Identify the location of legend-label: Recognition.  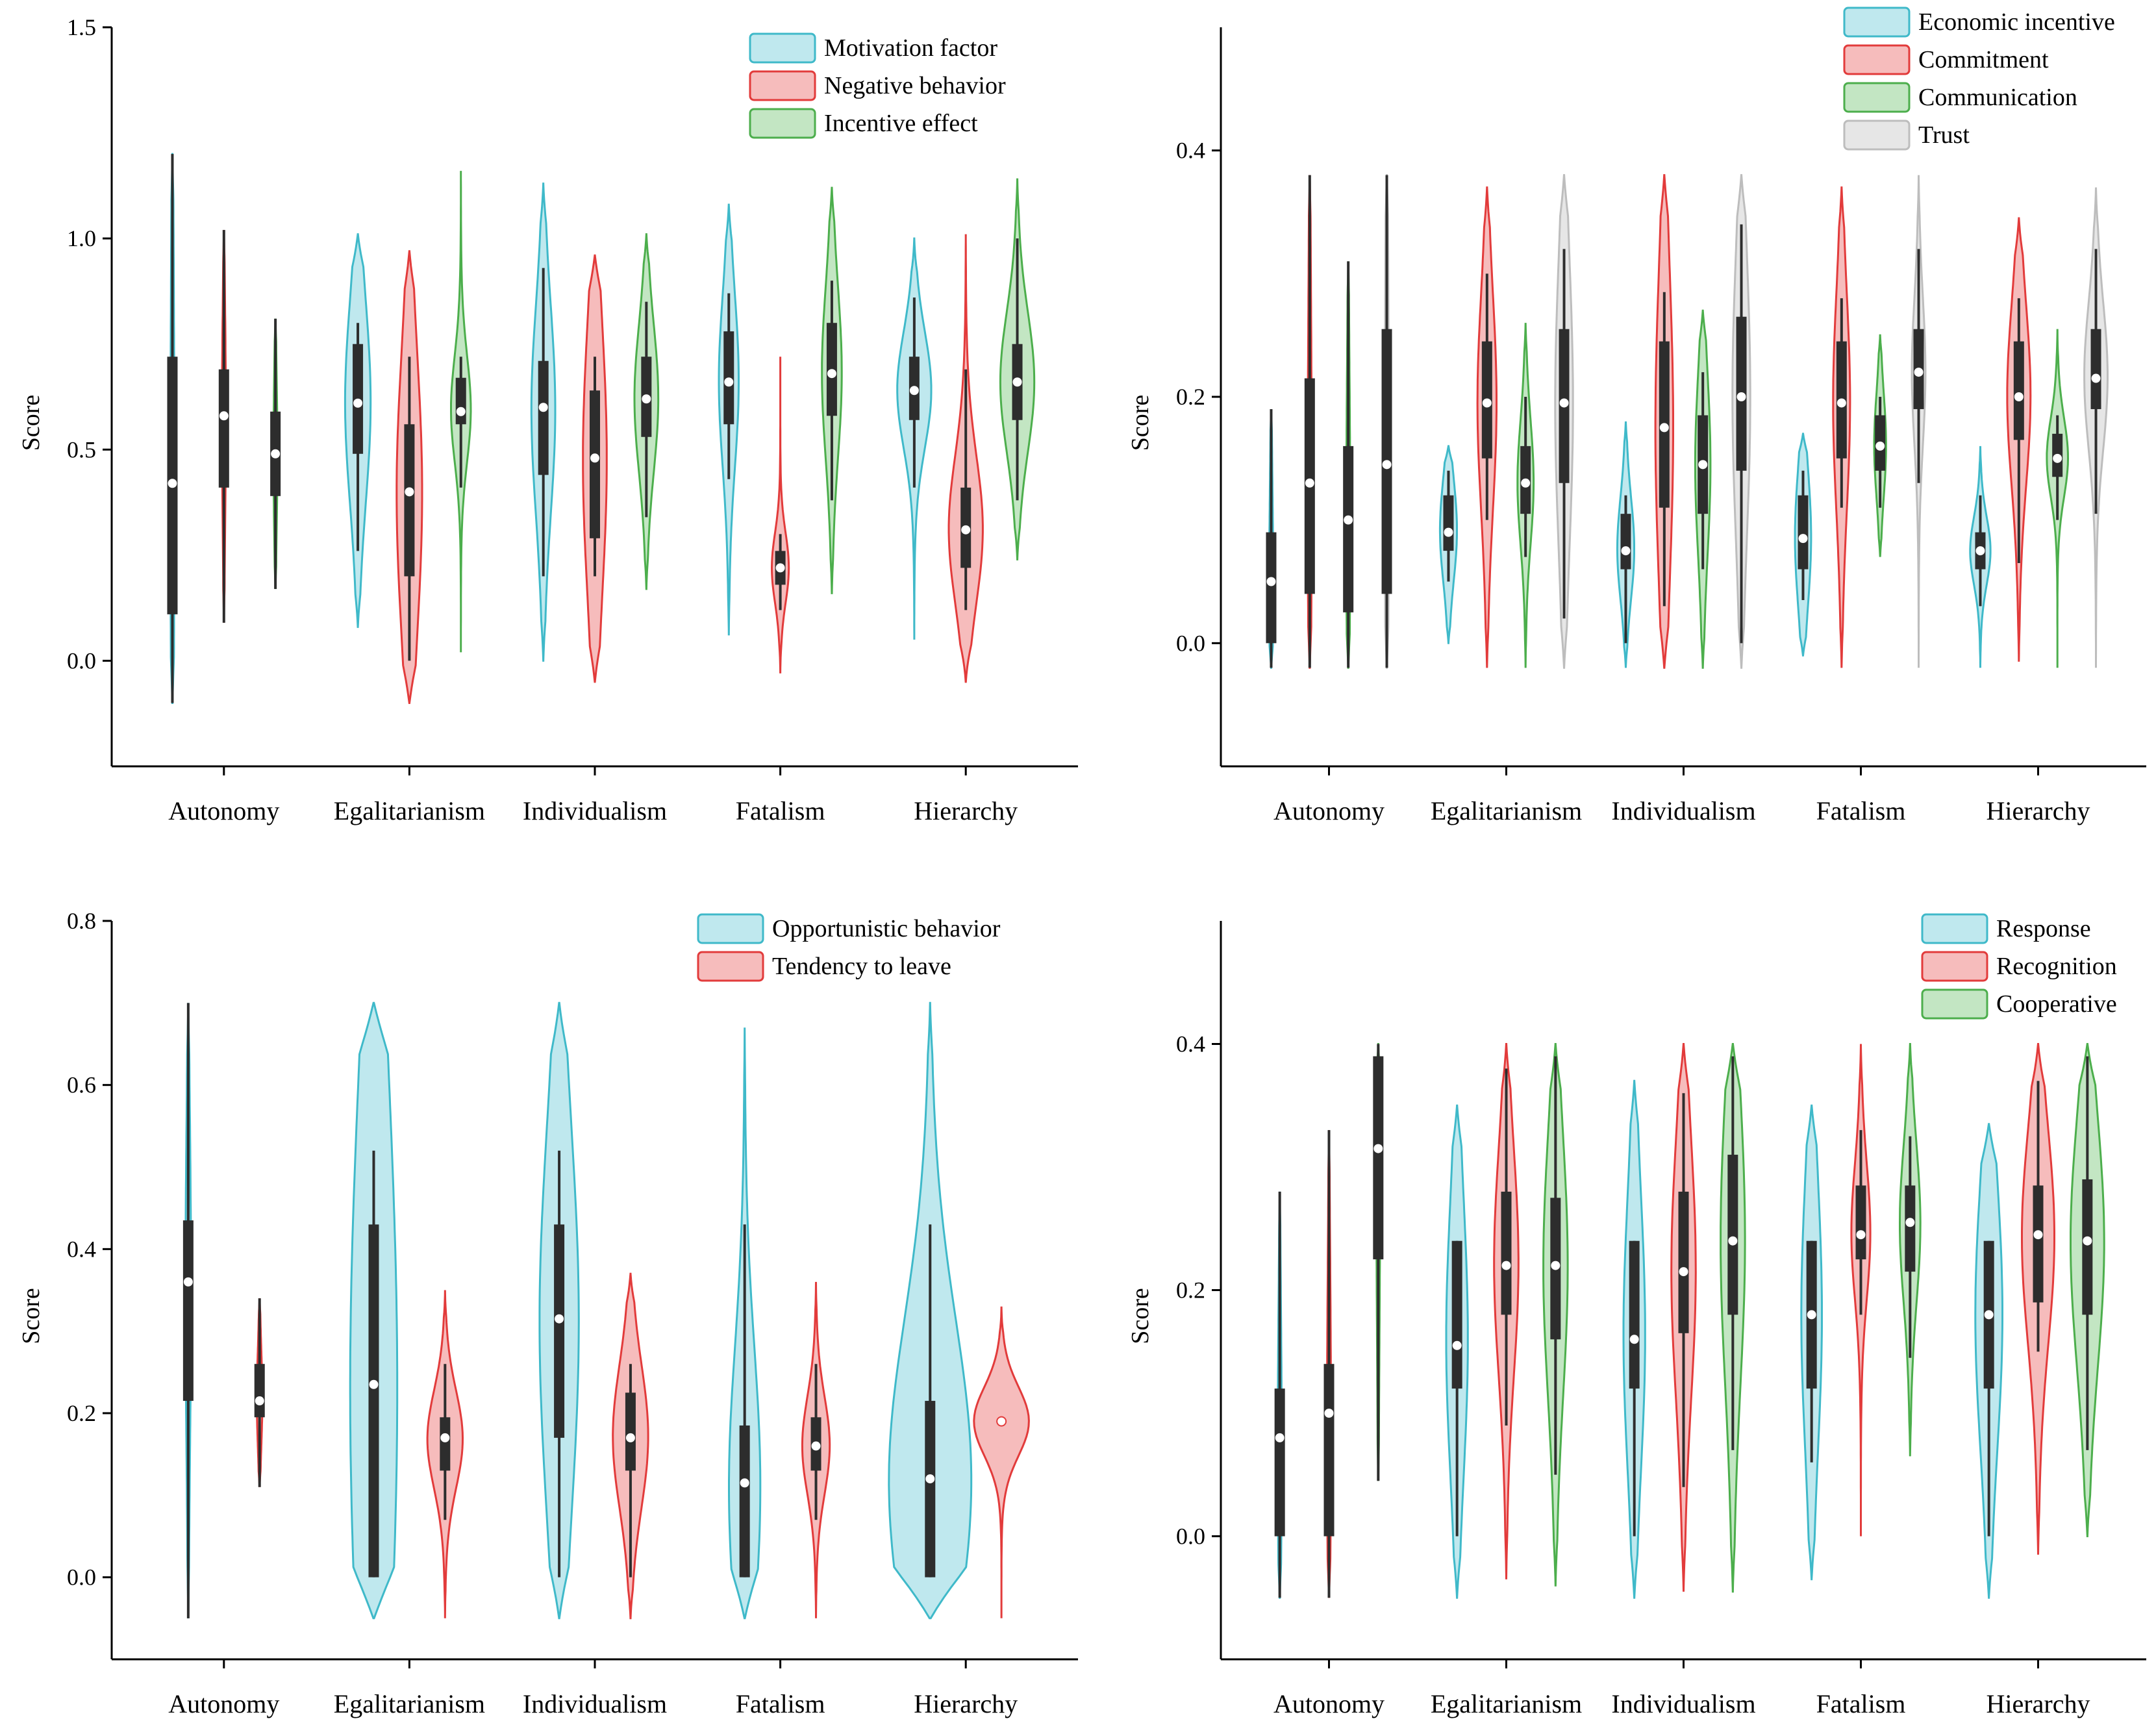
(2056, 967).